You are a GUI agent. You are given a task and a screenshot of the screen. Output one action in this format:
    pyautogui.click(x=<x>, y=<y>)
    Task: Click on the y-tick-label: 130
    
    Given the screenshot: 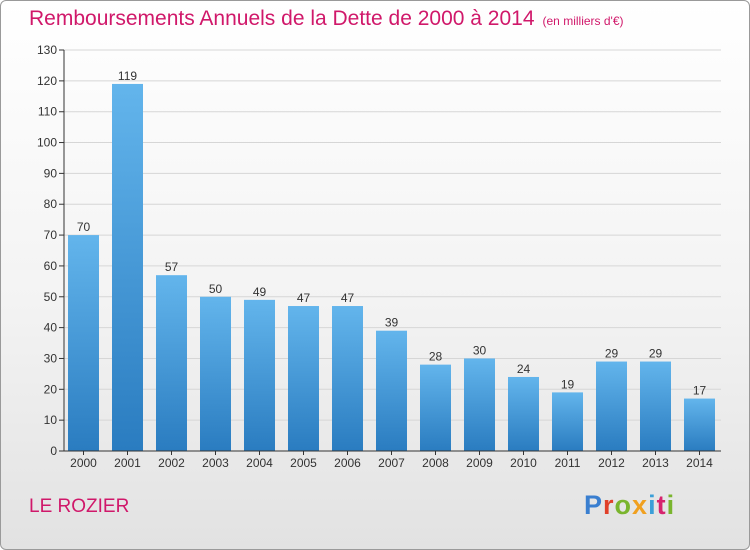 What is the action you would take?
    pyautogui.click(x=47, y=50)
    